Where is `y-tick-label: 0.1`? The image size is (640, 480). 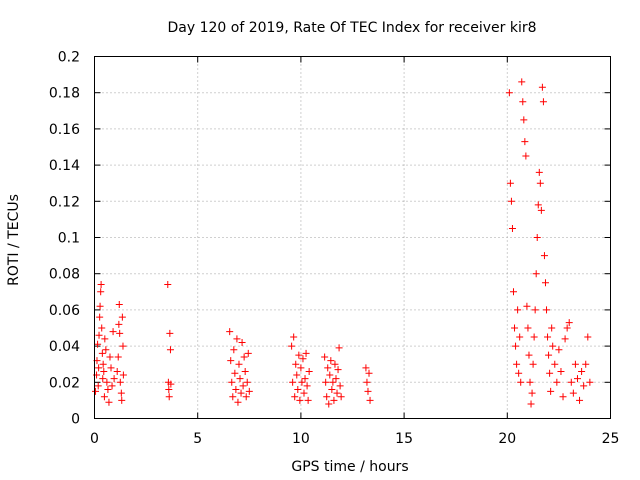 y-tick-label: 0.1 is located at coordinates (69, 239).